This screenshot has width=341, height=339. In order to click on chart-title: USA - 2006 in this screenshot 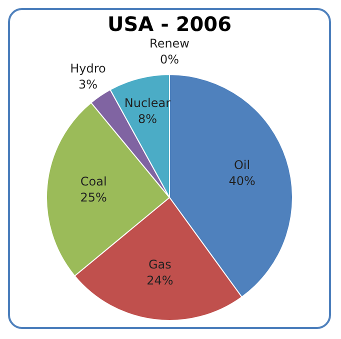, I will do `click(169, 24)`.